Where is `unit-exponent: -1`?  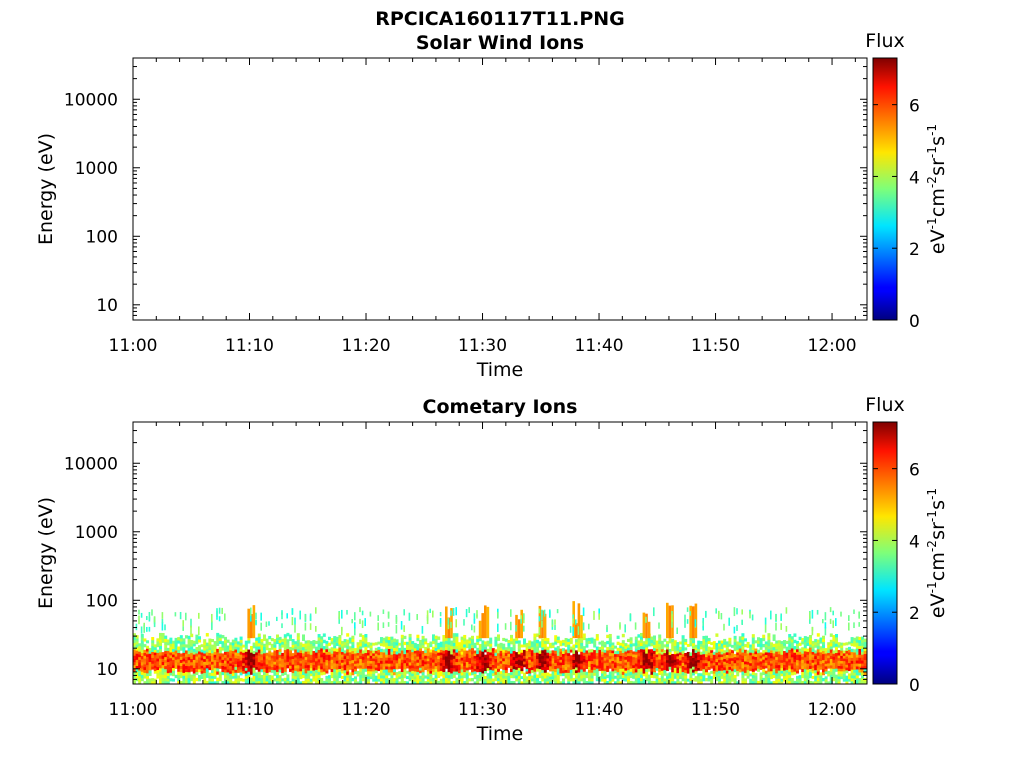 unit-exponent: -1 is located at coordinates (932, 494).